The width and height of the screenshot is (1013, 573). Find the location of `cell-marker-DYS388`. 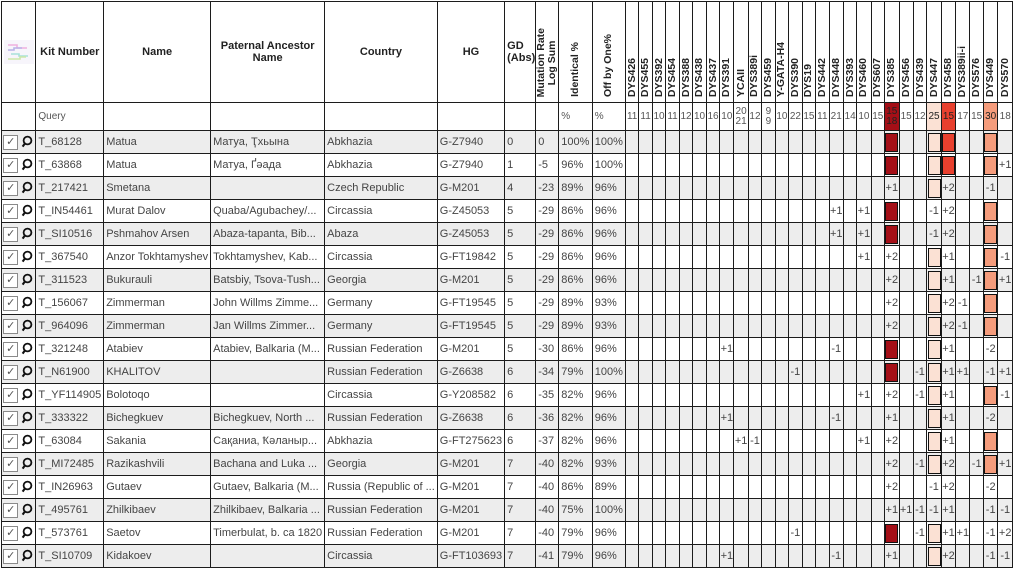

cell-marker-DYS388 is located at coordinates (686, 418).